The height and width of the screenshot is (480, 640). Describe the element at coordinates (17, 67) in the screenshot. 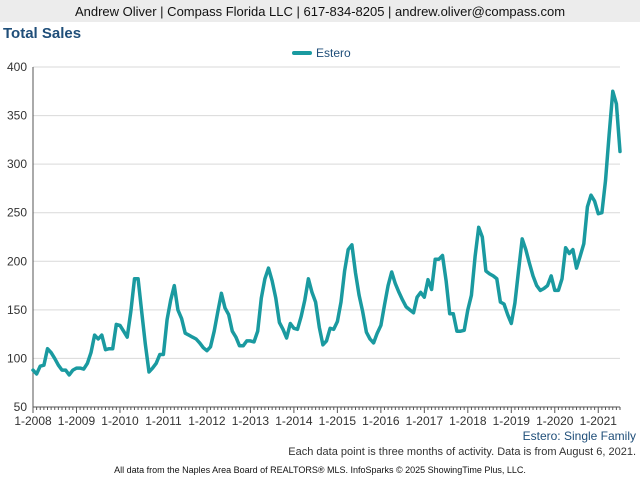

I see `y-tick-label: 400` at that location.